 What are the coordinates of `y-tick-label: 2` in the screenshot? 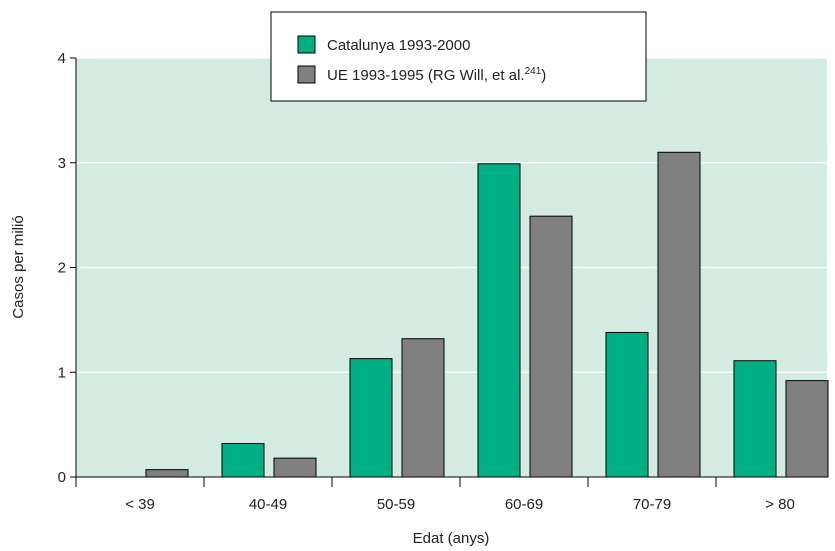 It's located at (62, 268).